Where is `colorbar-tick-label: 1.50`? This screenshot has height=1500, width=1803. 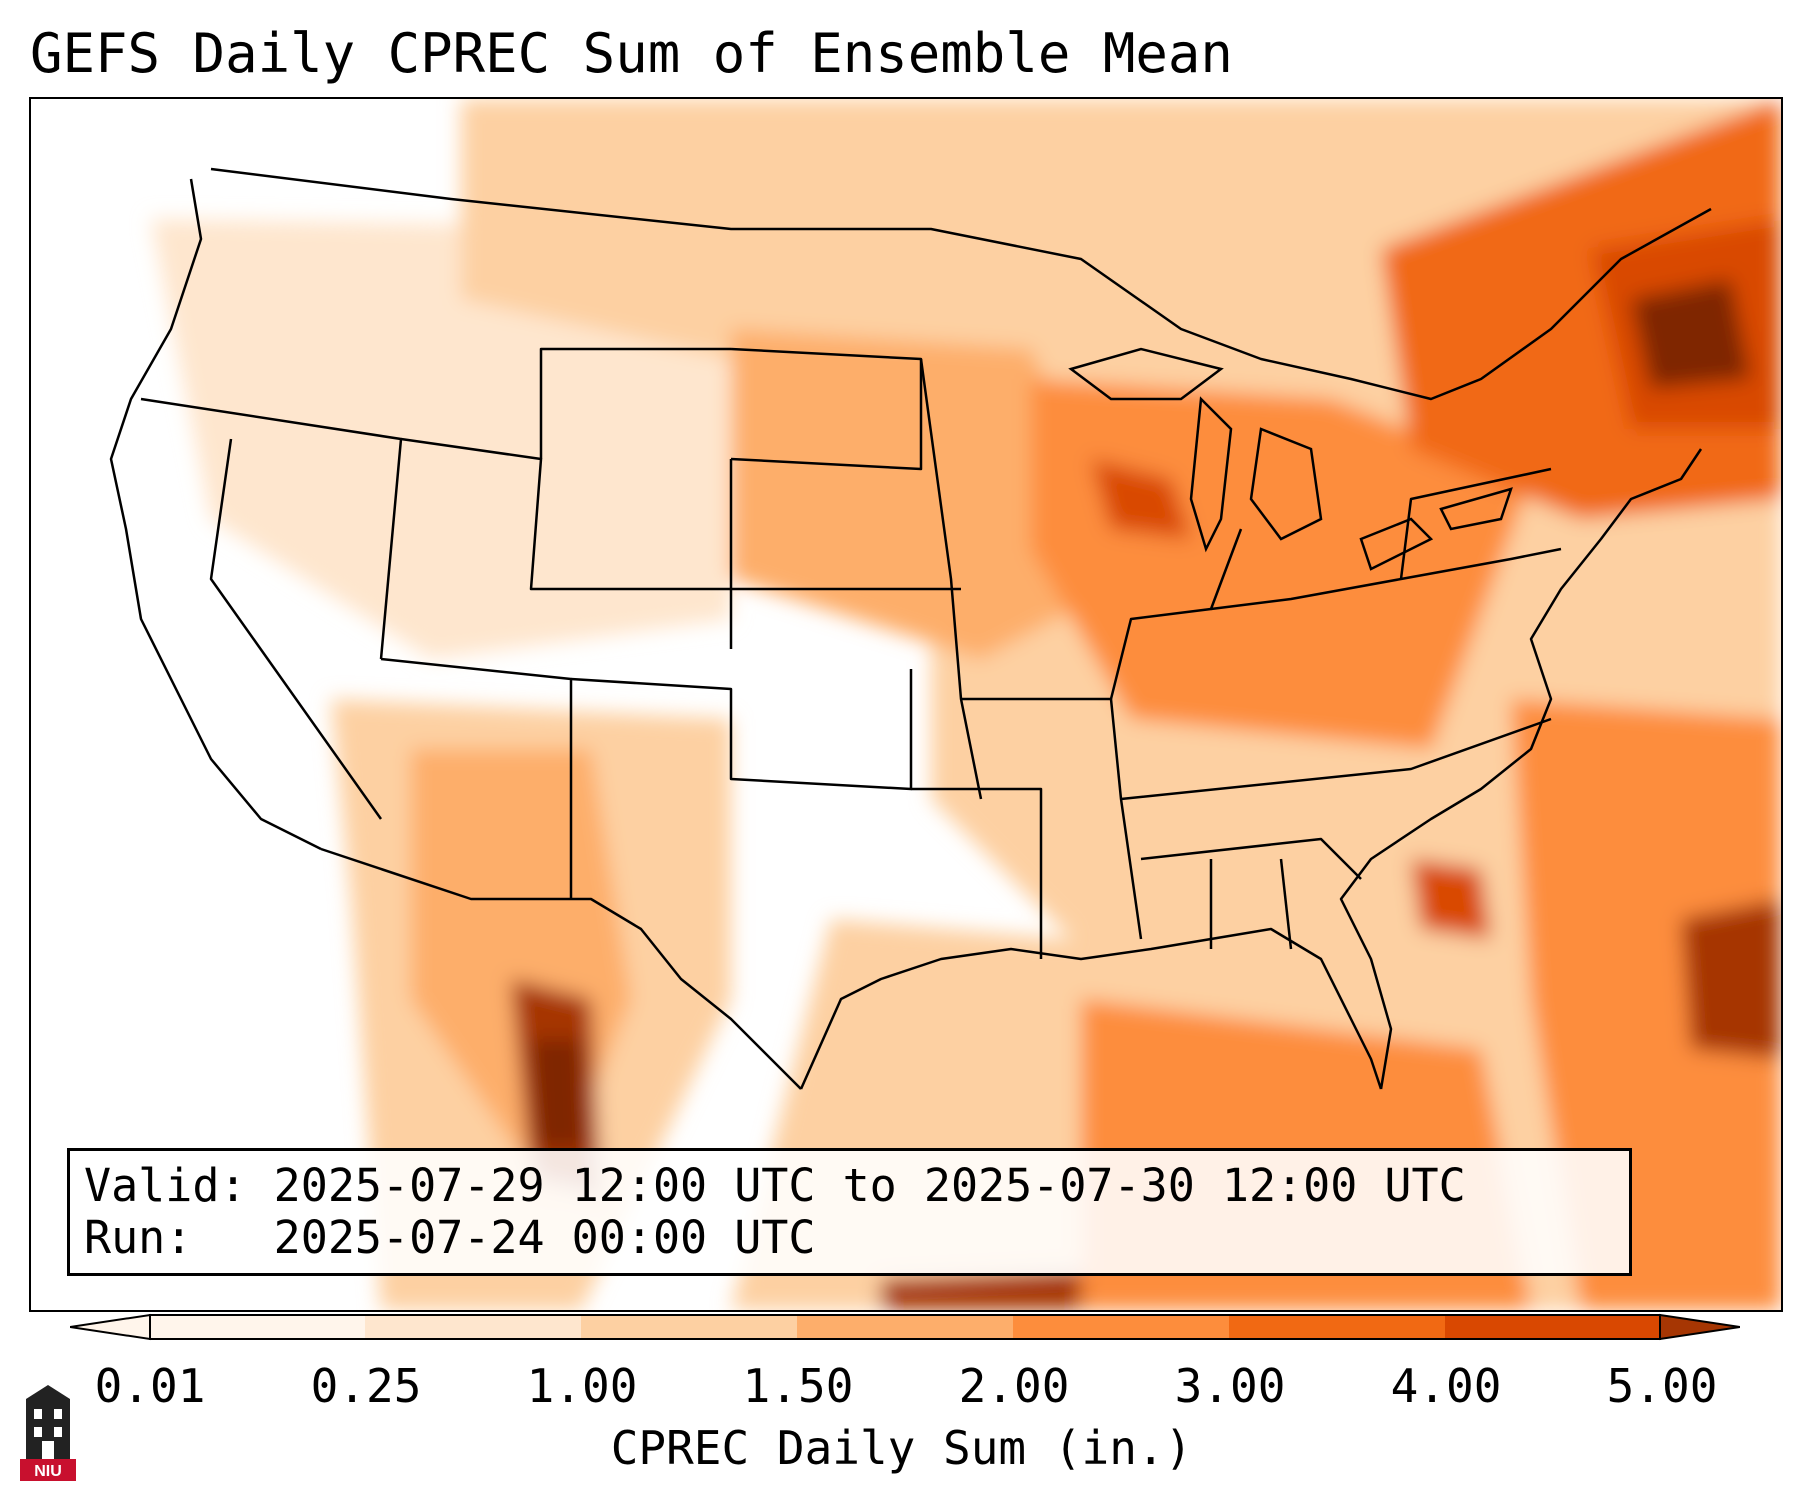
colorbar-tick-label: 1.50 is located at coordinates (798, 1386).